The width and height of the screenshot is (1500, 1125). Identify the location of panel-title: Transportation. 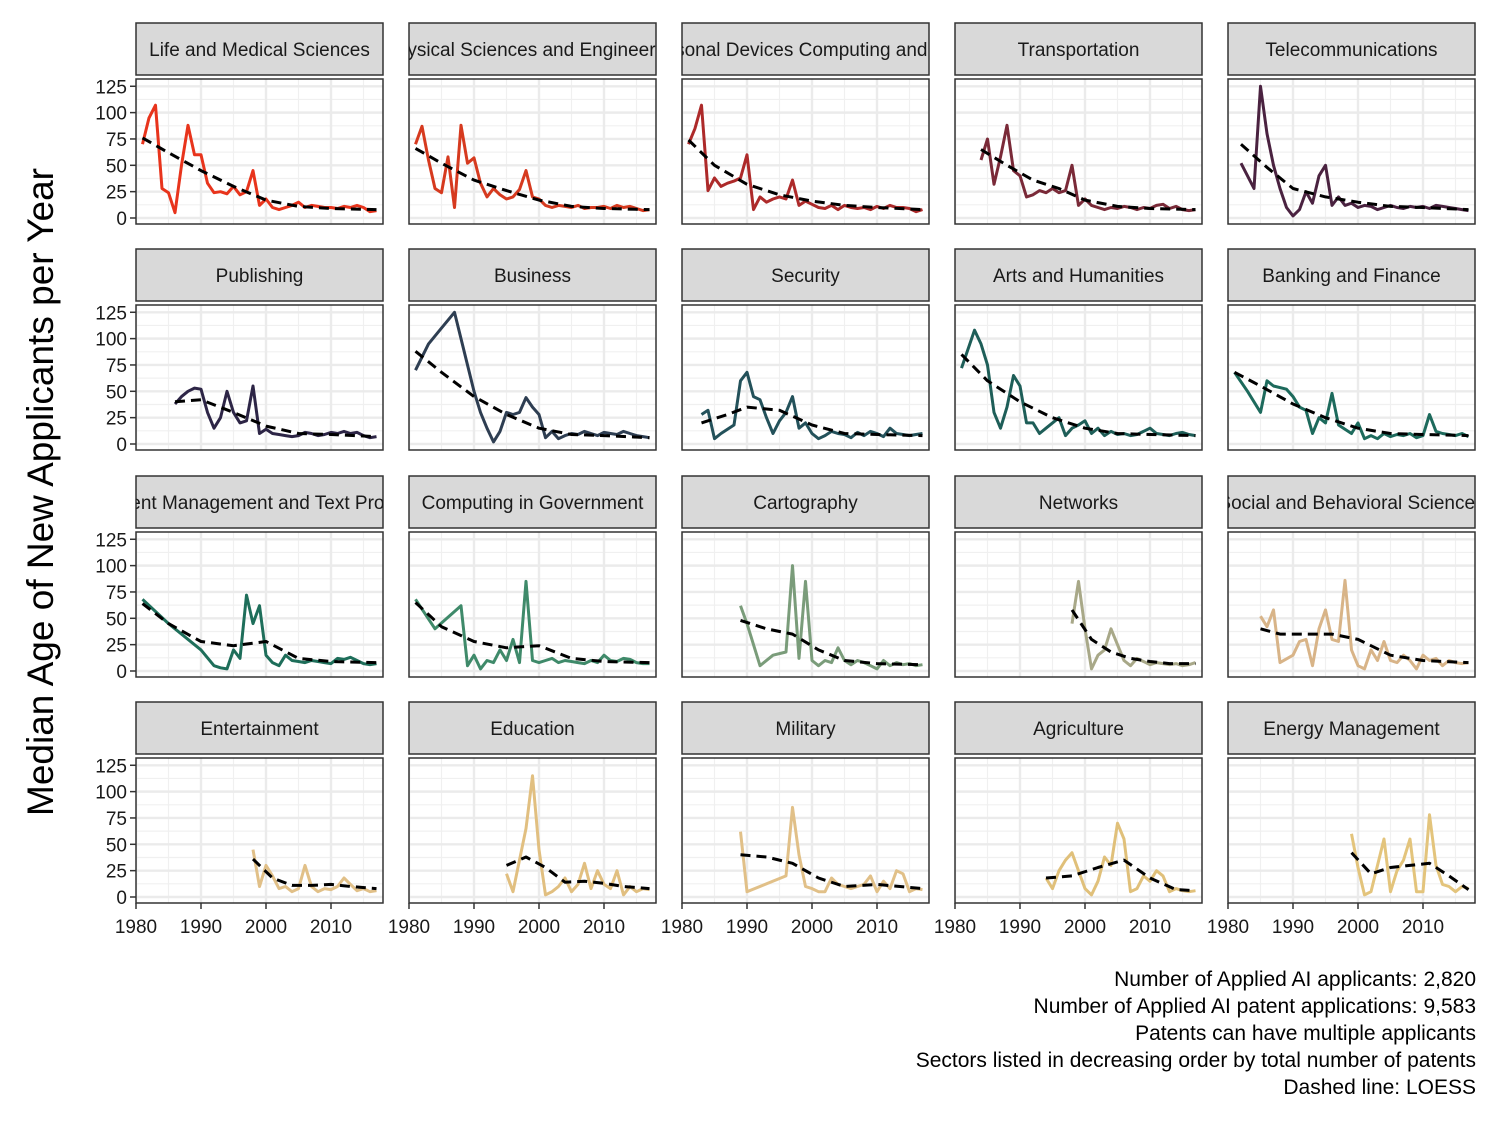
(1079, 50).